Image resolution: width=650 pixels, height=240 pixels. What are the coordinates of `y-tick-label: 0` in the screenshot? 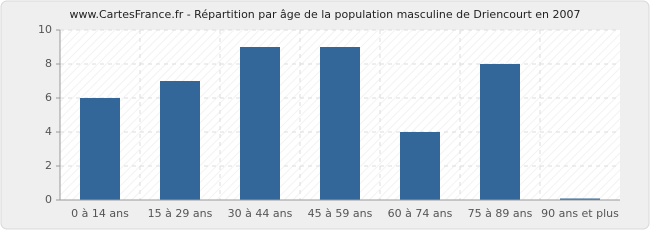 It's located at (48, 199).